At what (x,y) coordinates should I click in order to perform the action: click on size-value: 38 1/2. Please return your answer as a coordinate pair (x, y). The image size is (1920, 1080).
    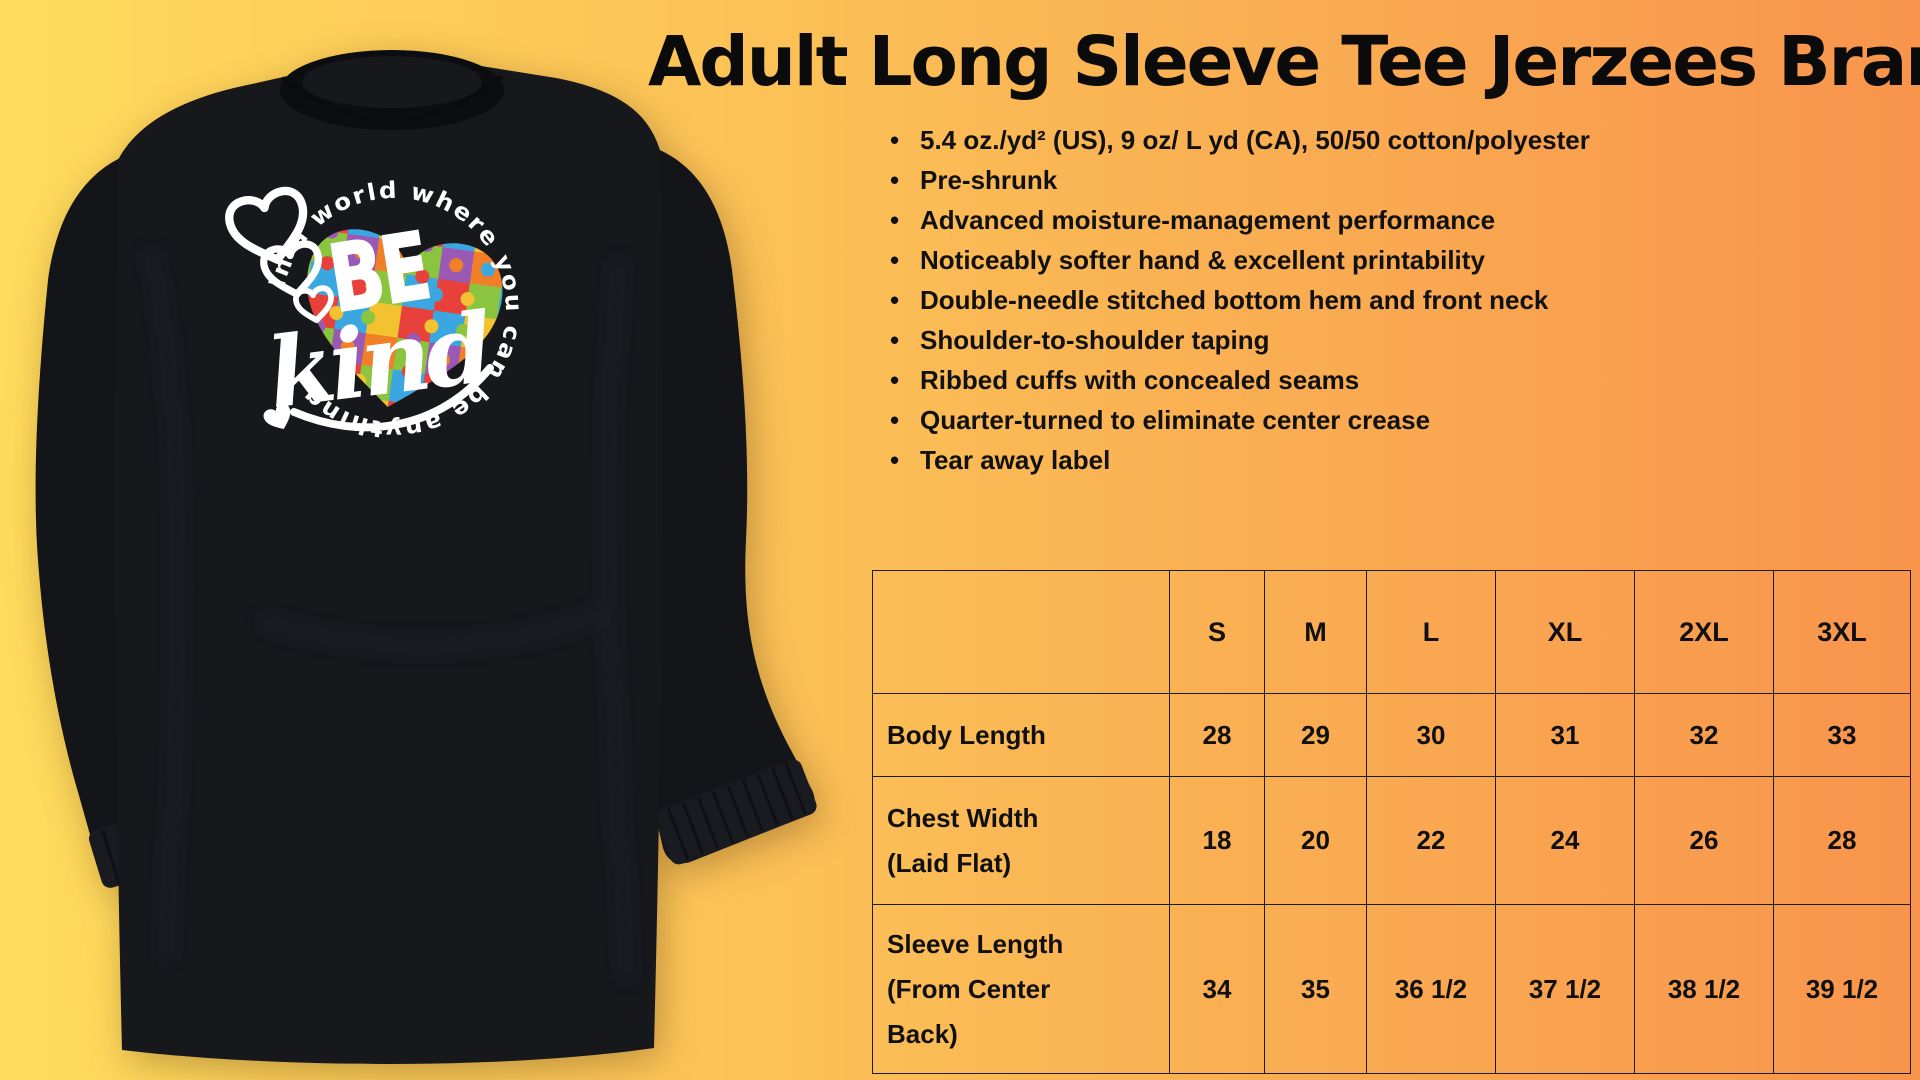
    Looking at the image, I should click on (1704, 989).